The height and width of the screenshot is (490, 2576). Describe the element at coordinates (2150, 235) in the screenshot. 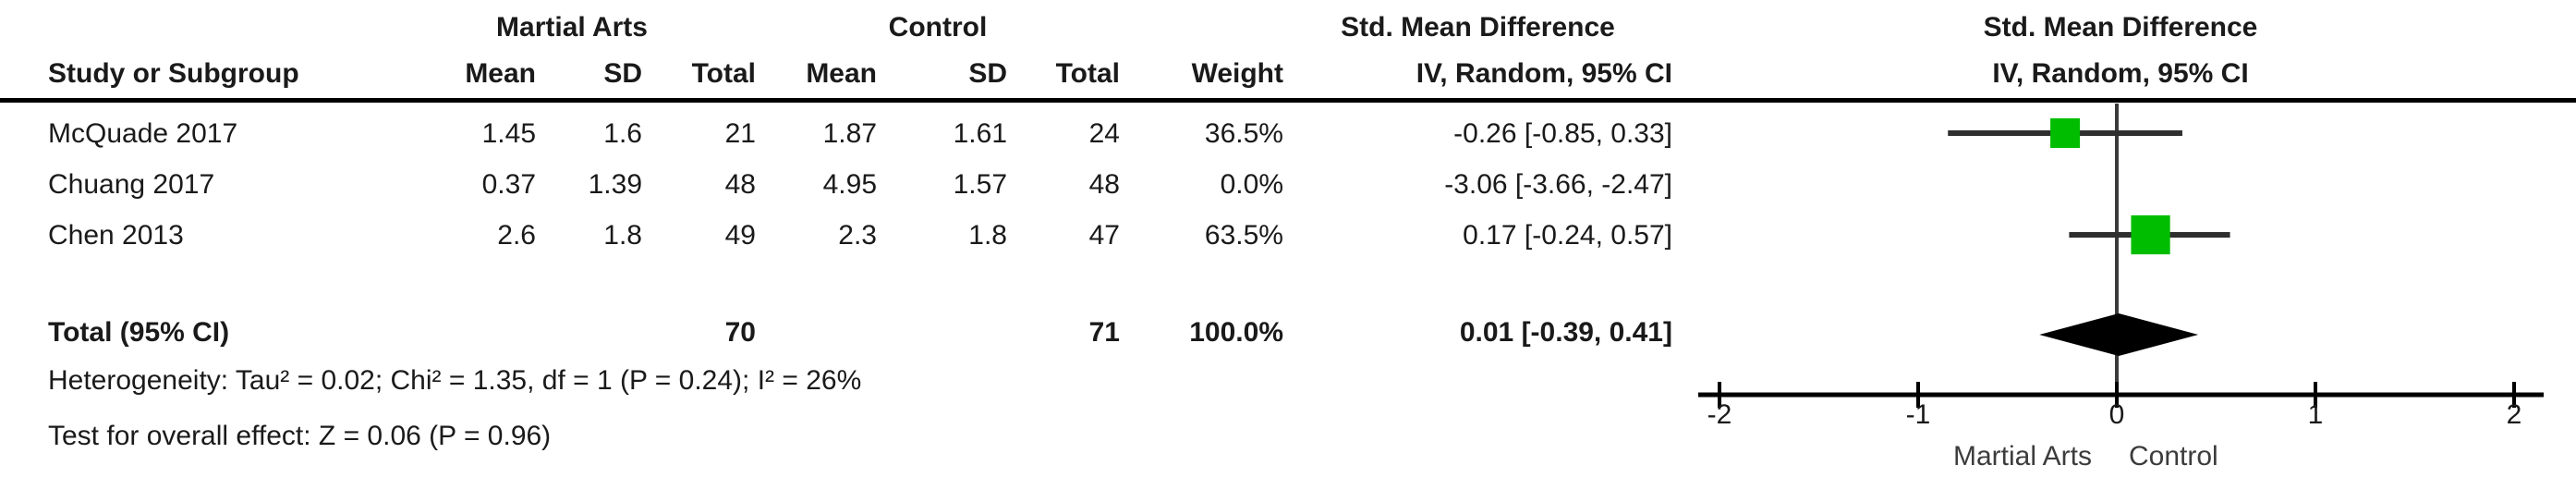

I see `effect-square-chen-2013` at that location.